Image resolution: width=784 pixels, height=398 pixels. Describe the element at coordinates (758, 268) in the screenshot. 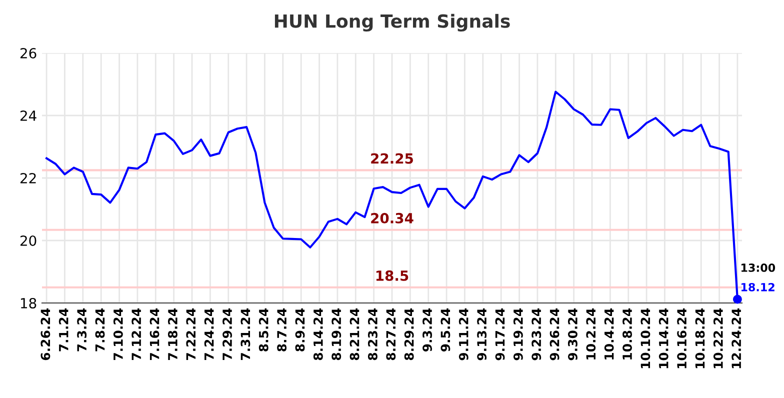

I see `annotation: 13:00` at that location.